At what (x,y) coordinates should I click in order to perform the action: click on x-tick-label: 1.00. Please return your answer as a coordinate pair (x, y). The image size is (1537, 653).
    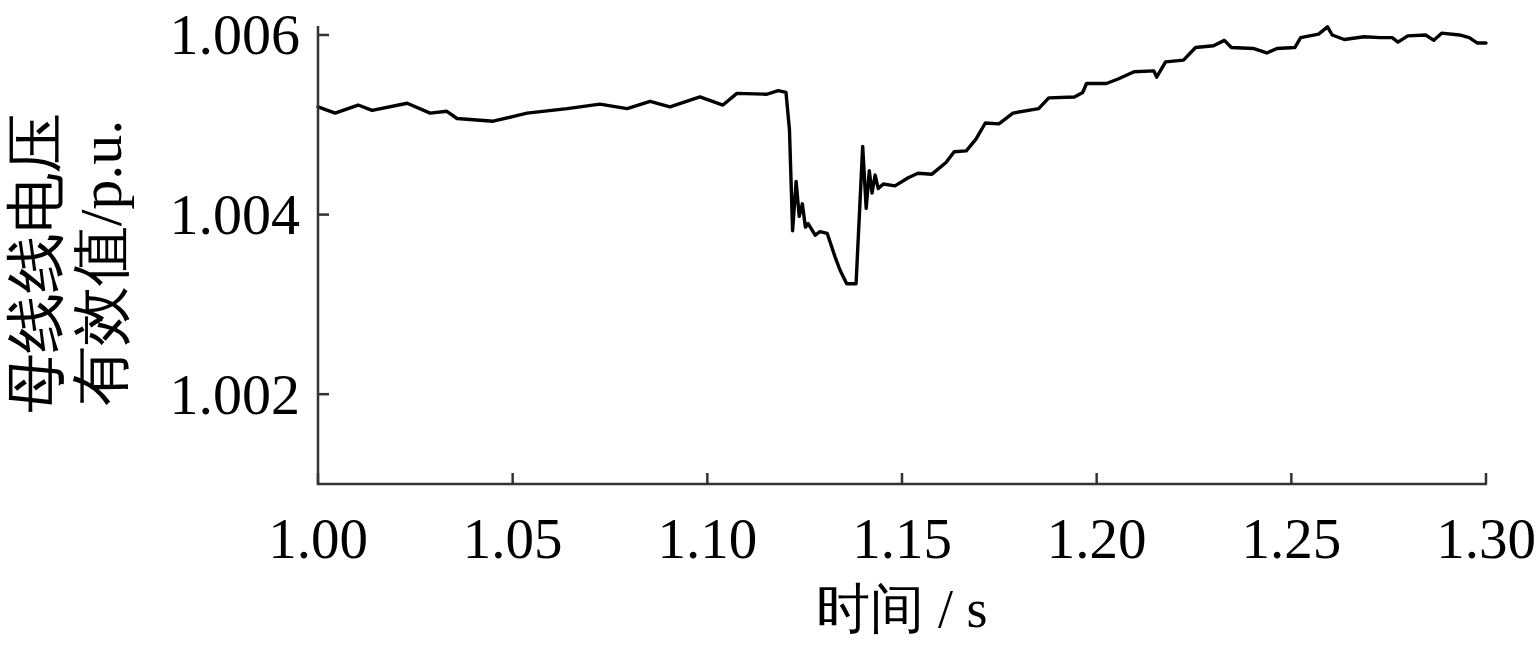
    Looking at the image, I should click on (318, 538).